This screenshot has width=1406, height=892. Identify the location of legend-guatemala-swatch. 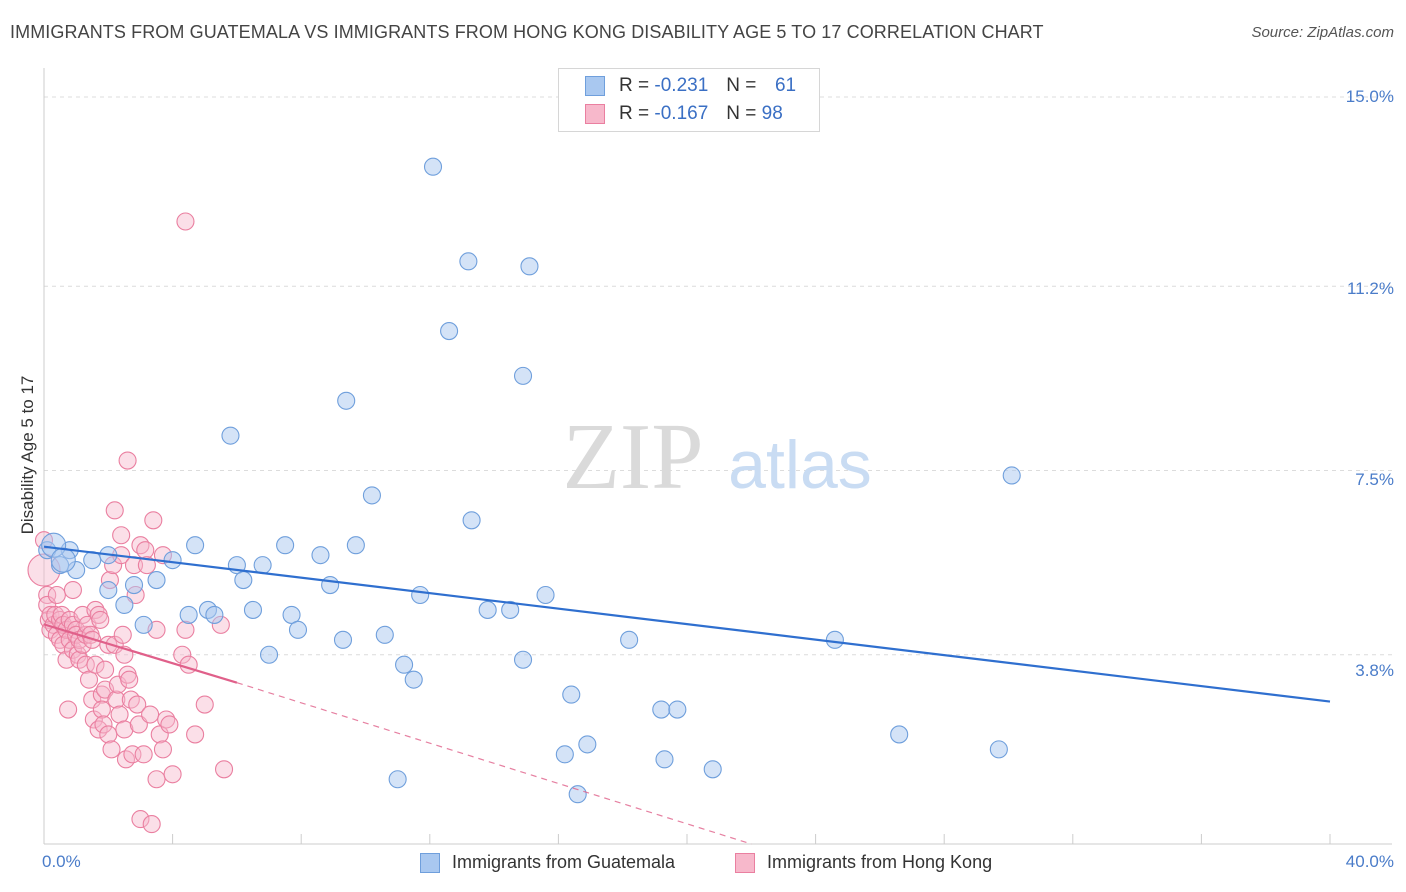
(430, 862).